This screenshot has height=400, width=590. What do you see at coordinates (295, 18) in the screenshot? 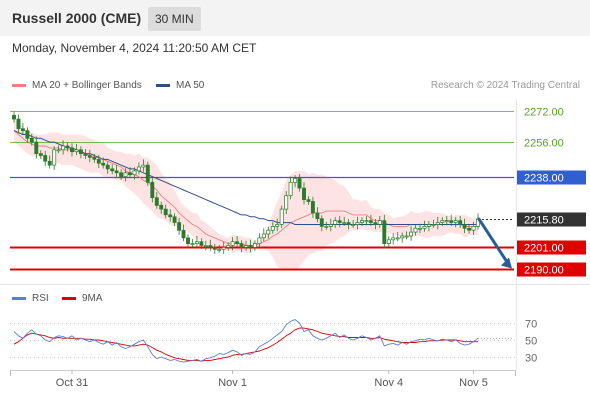
I see `chart-header: Russell 2000 (CME) 30 MIN` at bounding box center [295, 18].